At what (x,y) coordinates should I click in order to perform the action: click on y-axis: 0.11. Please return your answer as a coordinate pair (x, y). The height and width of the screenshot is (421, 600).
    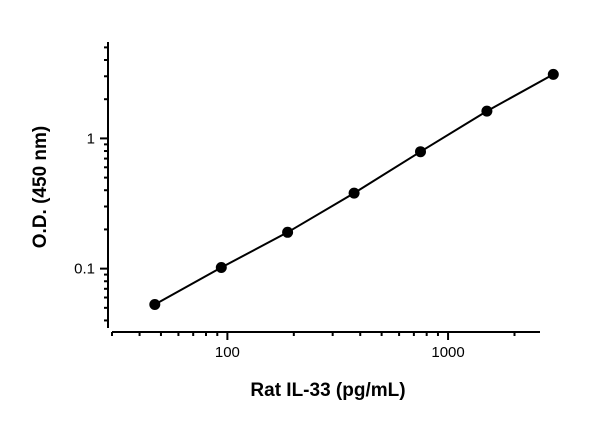
    Looking at the image, I should click on (91, 185).